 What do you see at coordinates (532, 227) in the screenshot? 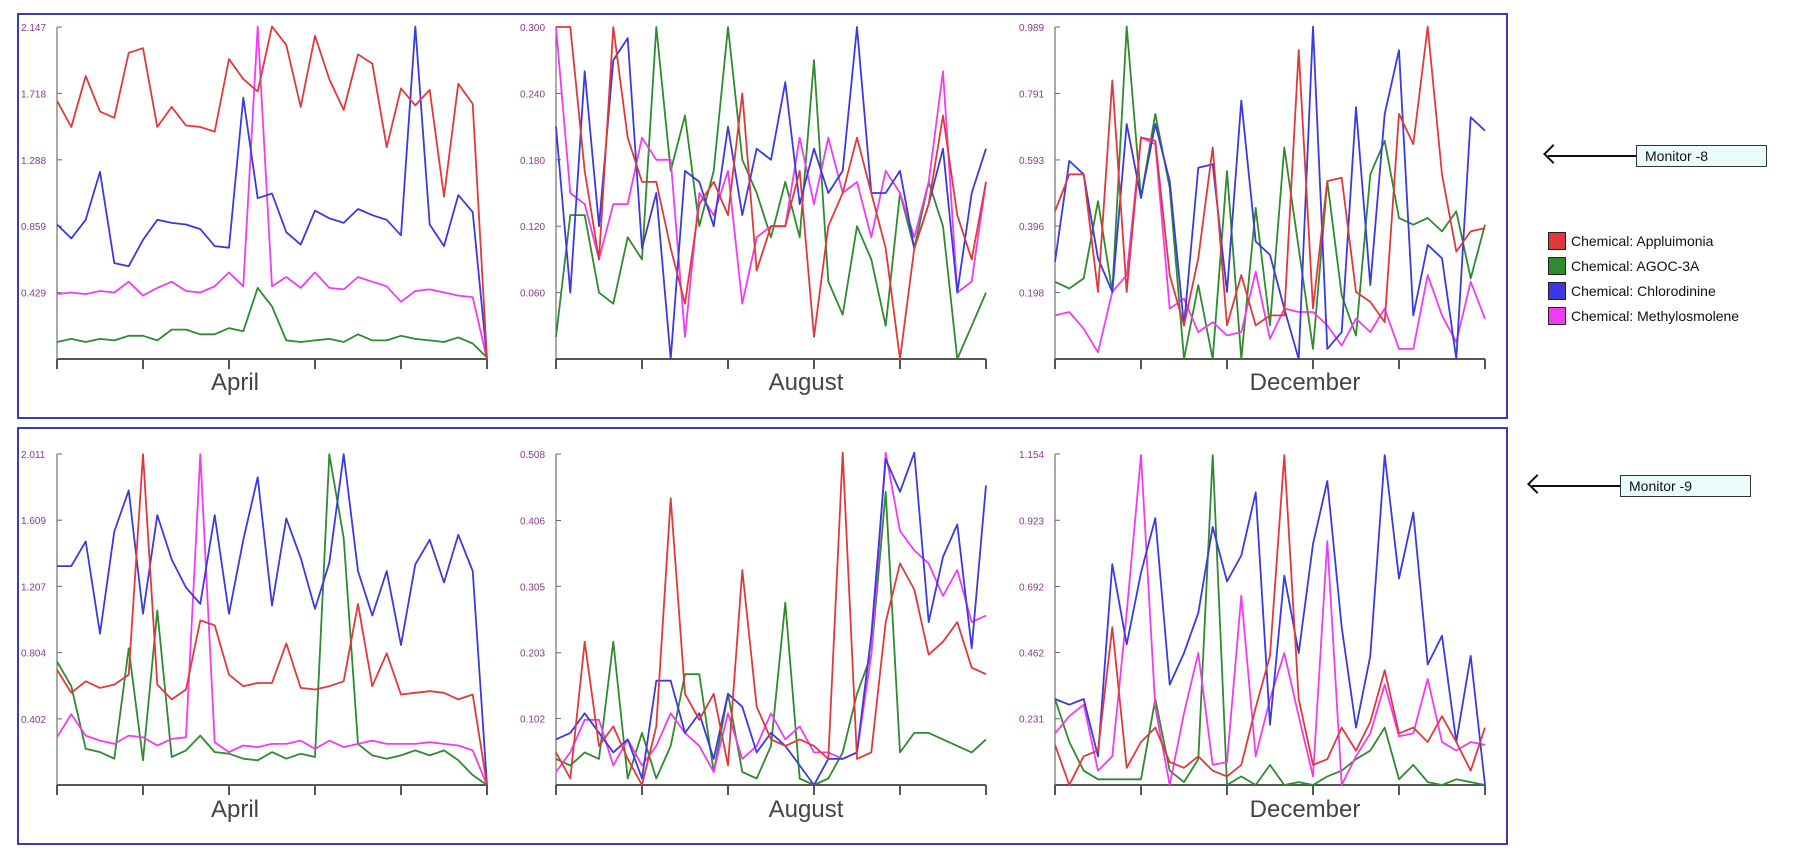
I see `y-tick-label: 0.120` at bounding box center [532, 227].